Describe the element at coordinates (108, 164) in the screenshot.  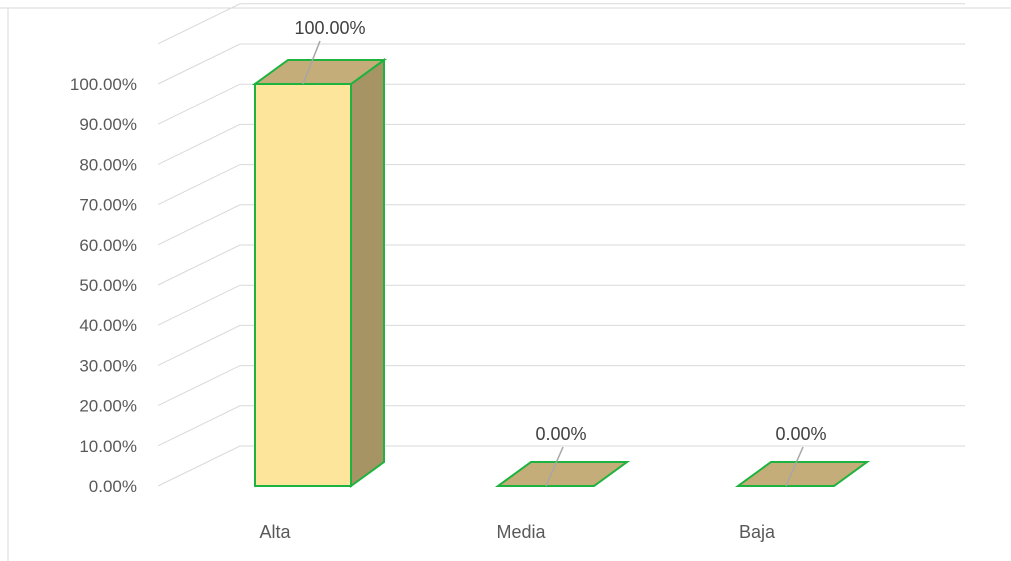
I see `y-tick-label: 80.00%` at that location.